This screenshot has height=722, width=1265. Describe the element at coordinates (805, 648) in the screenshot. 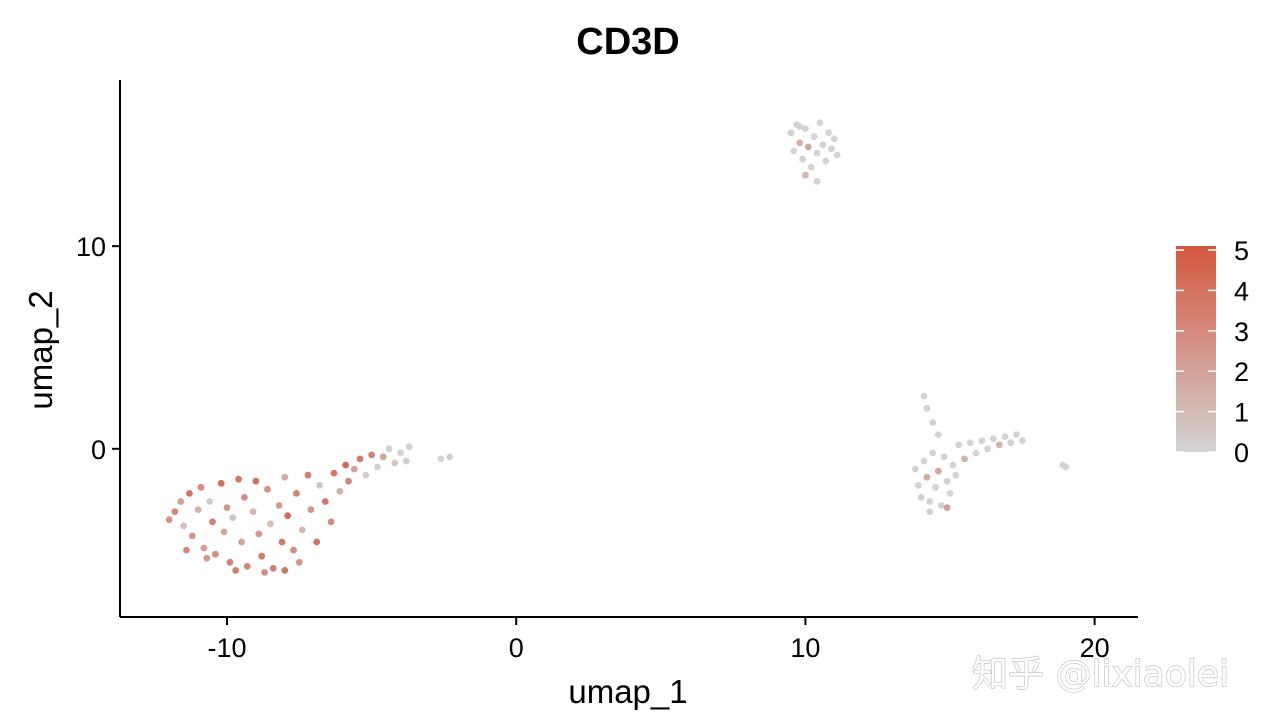

I see `x-tick-label: 10` at that location.